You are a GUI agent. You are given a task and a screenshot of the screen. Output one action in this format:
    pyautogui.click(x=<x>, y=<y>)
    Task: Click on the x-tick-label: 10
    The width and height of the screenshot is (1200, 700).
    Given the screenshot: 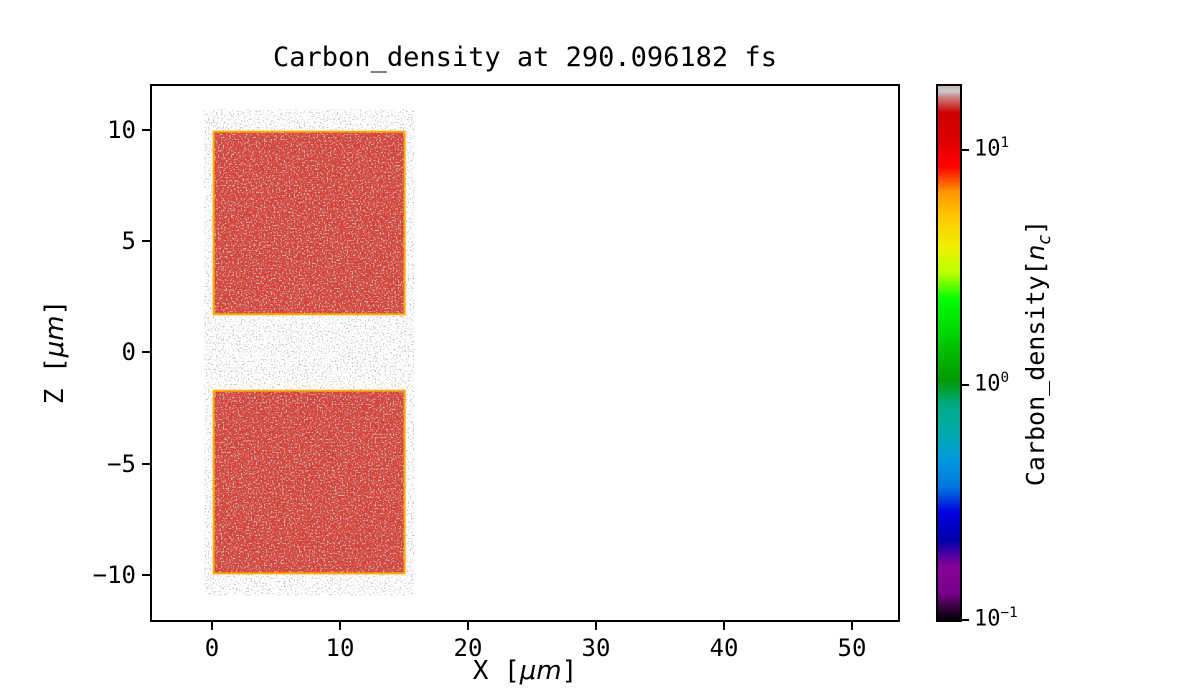 What is the action you would take?
    pyautogui.click(x=340, y=648)
    